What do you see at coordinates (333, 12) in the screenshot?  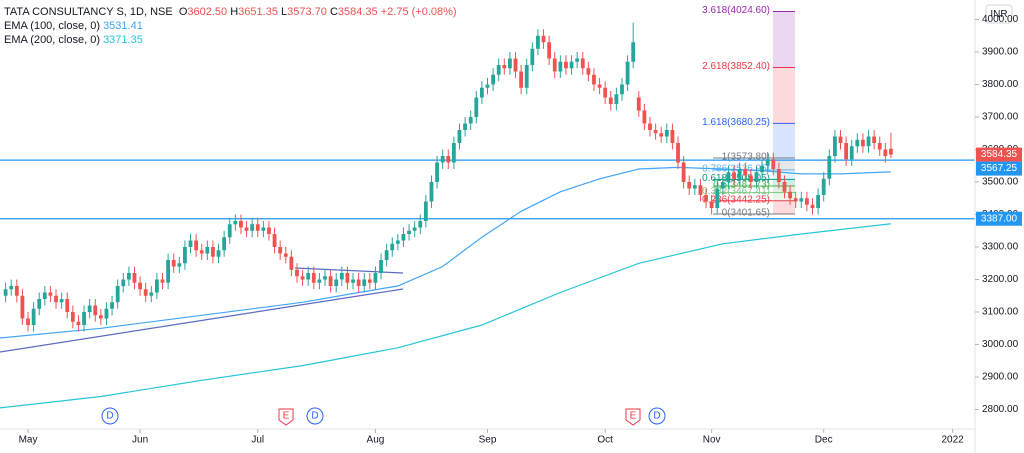 I see `ohlc-prefix: C` at bounding box center [333, 12].